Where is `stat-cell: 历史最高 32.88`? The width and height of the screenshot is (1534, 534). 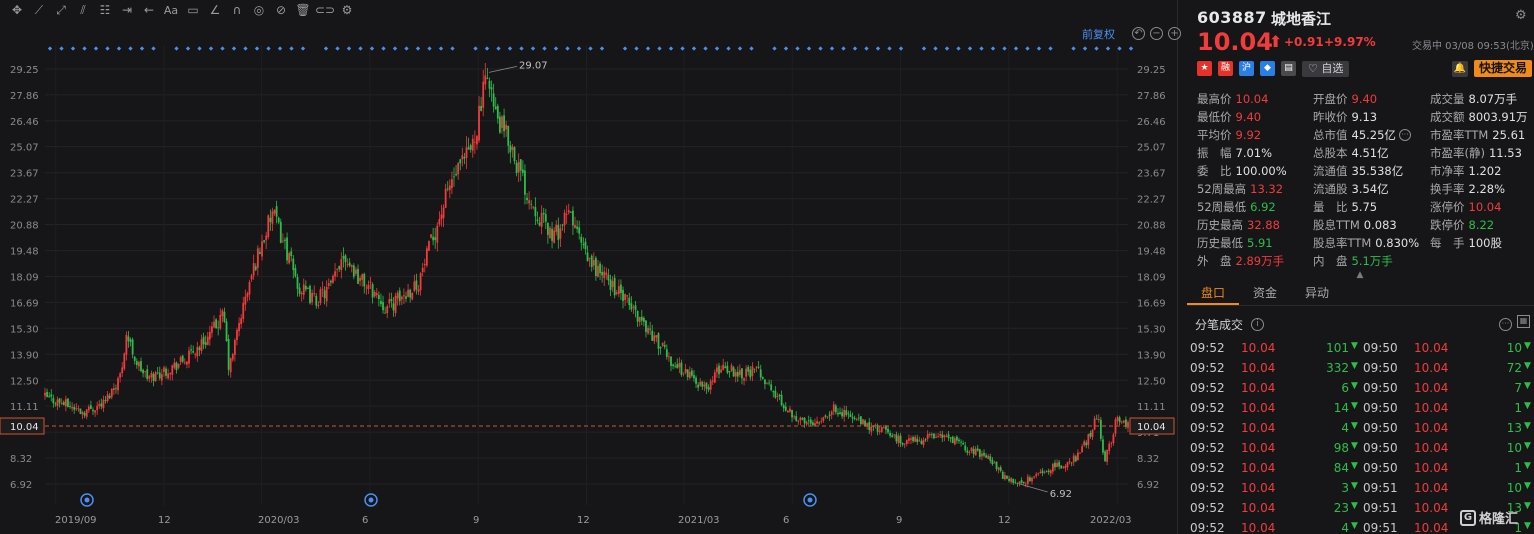
stat-cell: 历史最高 32.88 is located at coordinates (1255, 225).